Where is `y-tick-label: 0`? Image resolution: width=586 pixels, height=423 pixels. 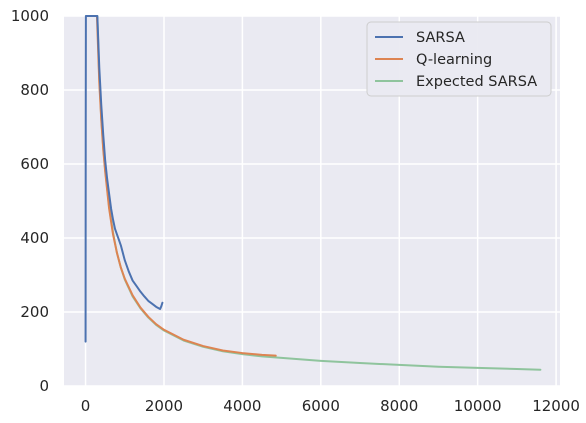
y-tick-label: 0 is located at coordinates (44, 386).